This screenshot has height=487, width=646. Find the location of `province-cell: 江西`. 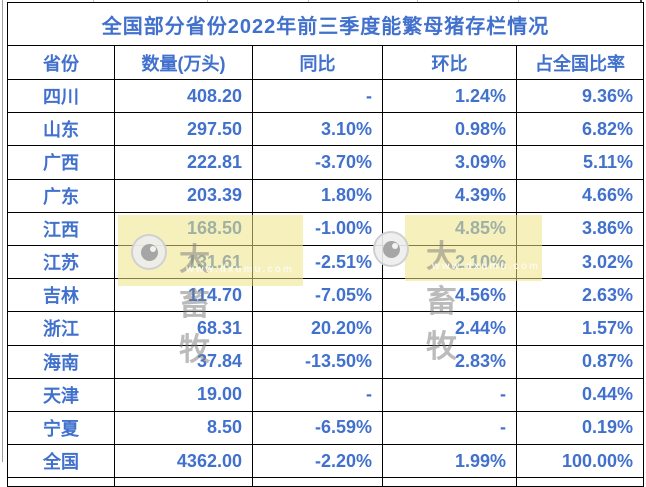

province-cell: 江西 is located at coordinates (61, 228).